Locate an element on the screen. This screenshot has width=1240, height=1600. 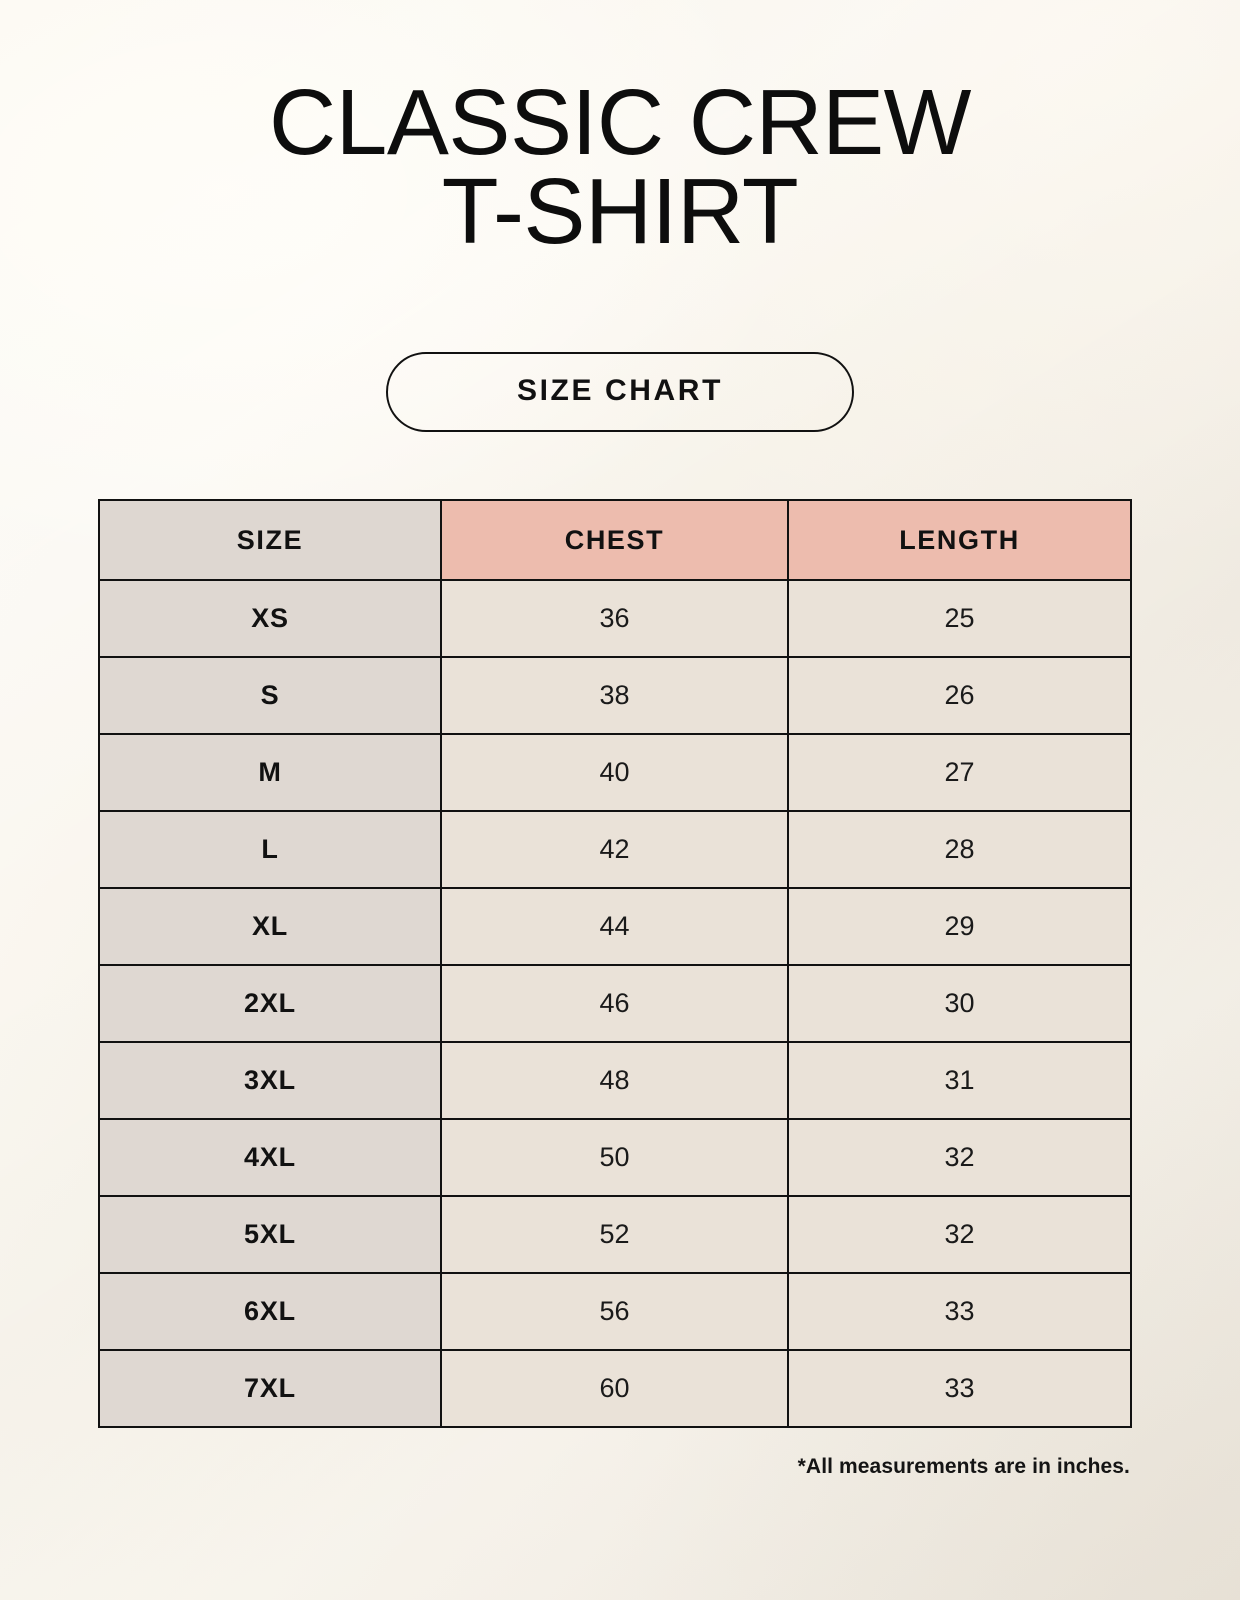
cell-size: M is located at coordinates (270, 772).